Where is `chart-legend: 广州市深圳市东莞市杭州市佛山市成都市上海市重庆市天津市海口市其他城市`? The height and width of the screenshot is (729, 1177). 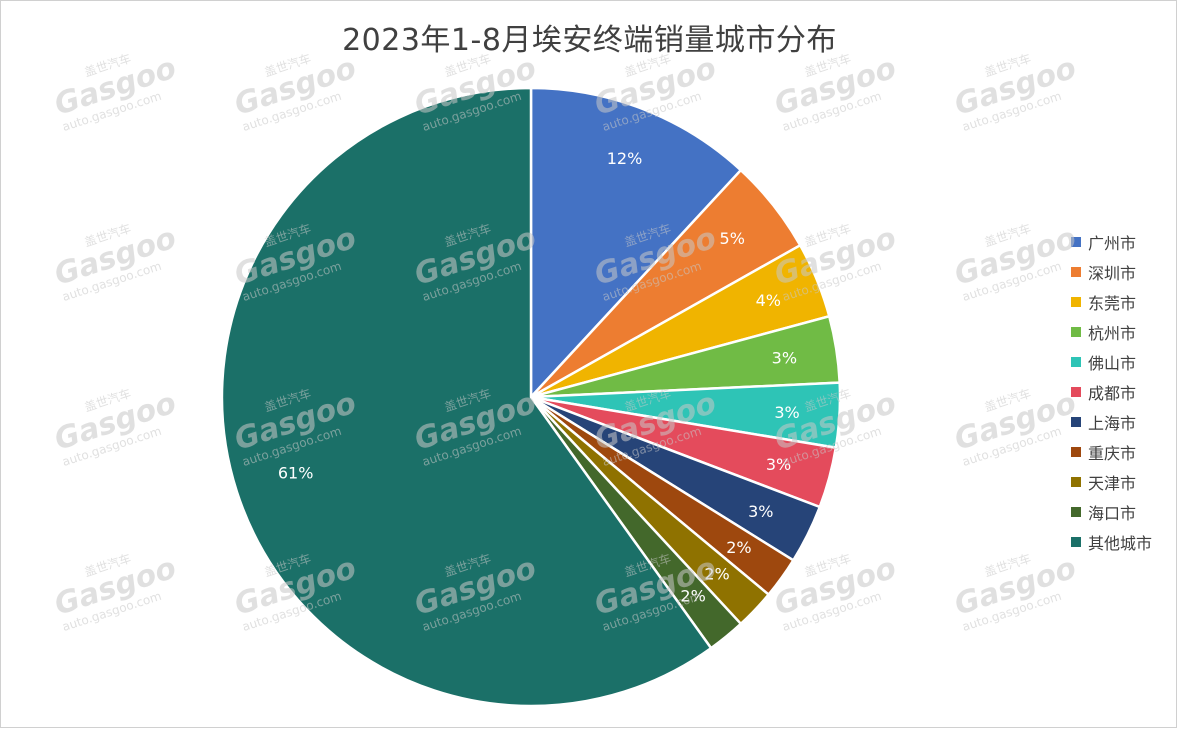 chart-legend: 广州市深圳市东莞市杭州市佛山市成都市上海市重庆市天津市海口市其他城市 is located at coordinates (1111, 392).